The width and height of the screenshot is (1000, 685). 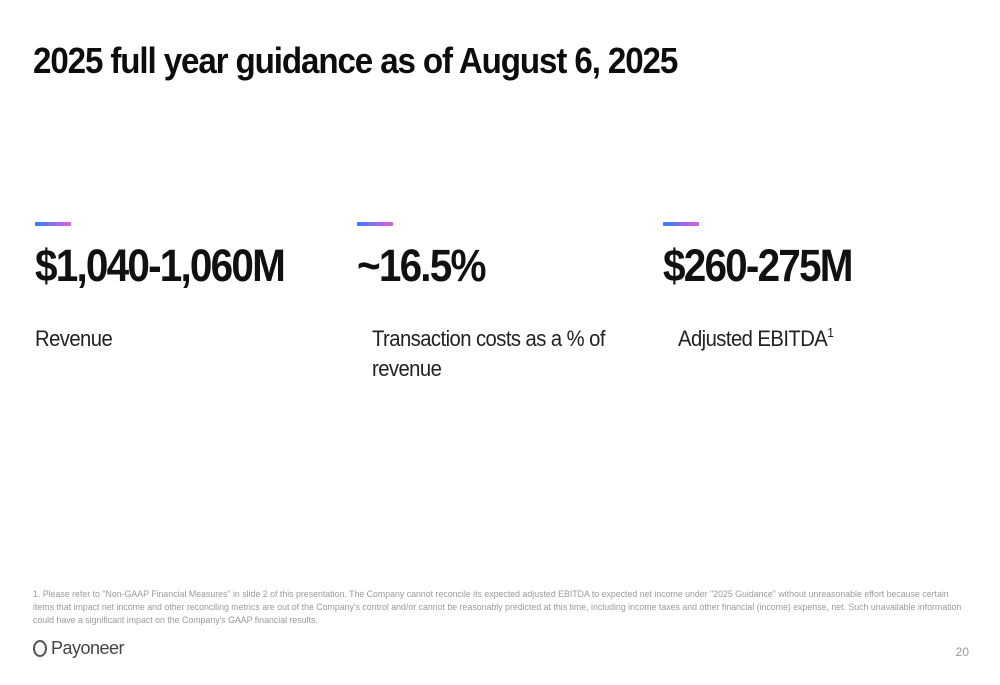 I want to click on footnote-marker: 1, so click(x=830, y=332).